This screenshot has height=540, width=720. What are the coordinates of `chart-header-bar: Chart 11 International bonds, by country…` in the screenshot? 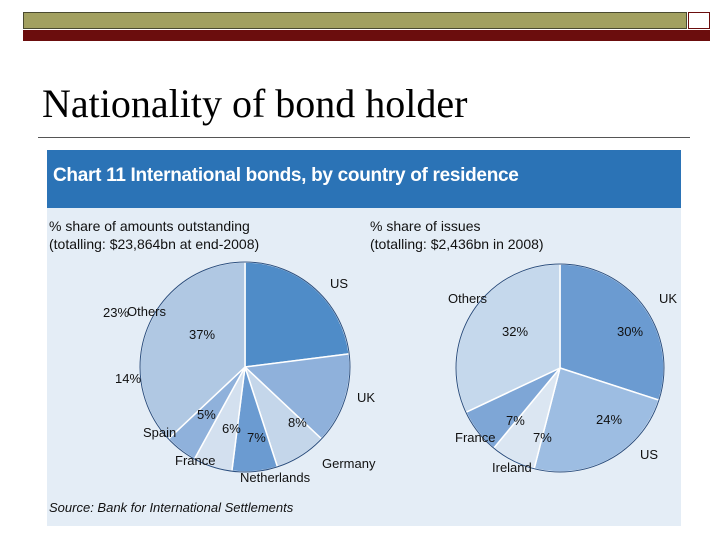 It's located at (364, 179).